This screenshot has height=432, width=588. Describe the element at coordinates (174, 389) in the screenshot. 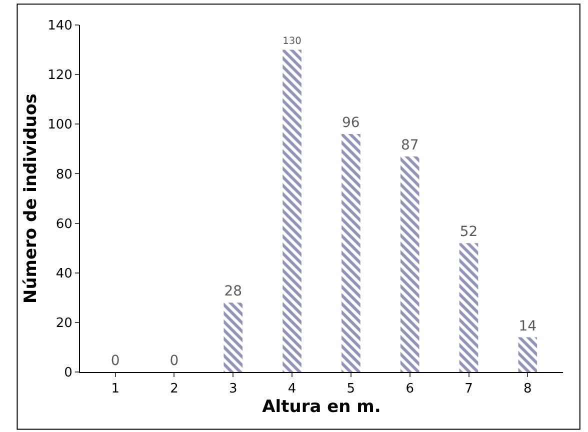

I see `x-tick-label: 2` at that location.